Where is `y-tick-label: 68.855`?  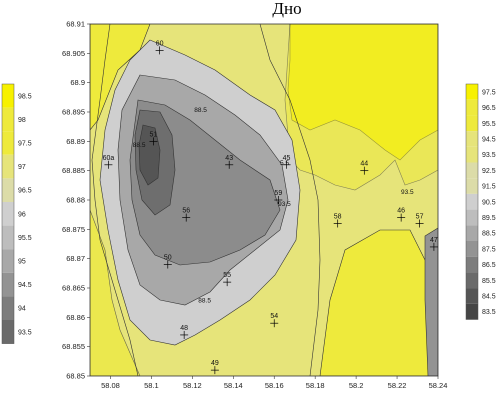 y-tick-label: 68.855 is located at coordinates (73, 346).